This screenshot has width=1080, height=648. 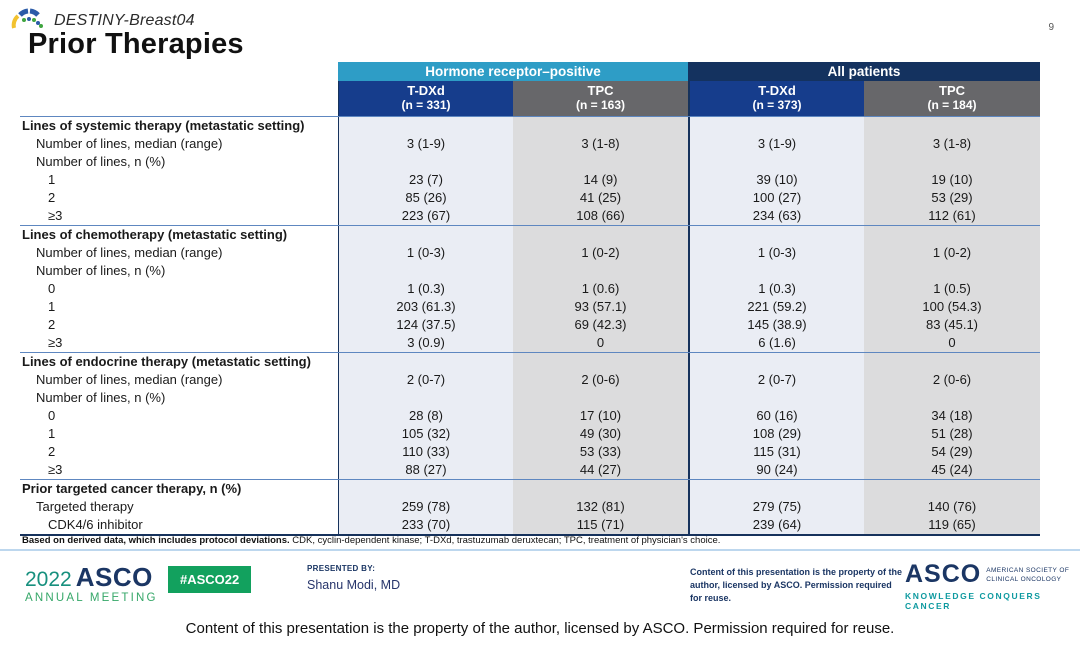 What do you see at coordinates (952, 525) in the screenshot?
I see `cell-value: 119 (65)` at bounding box center [952, 525].